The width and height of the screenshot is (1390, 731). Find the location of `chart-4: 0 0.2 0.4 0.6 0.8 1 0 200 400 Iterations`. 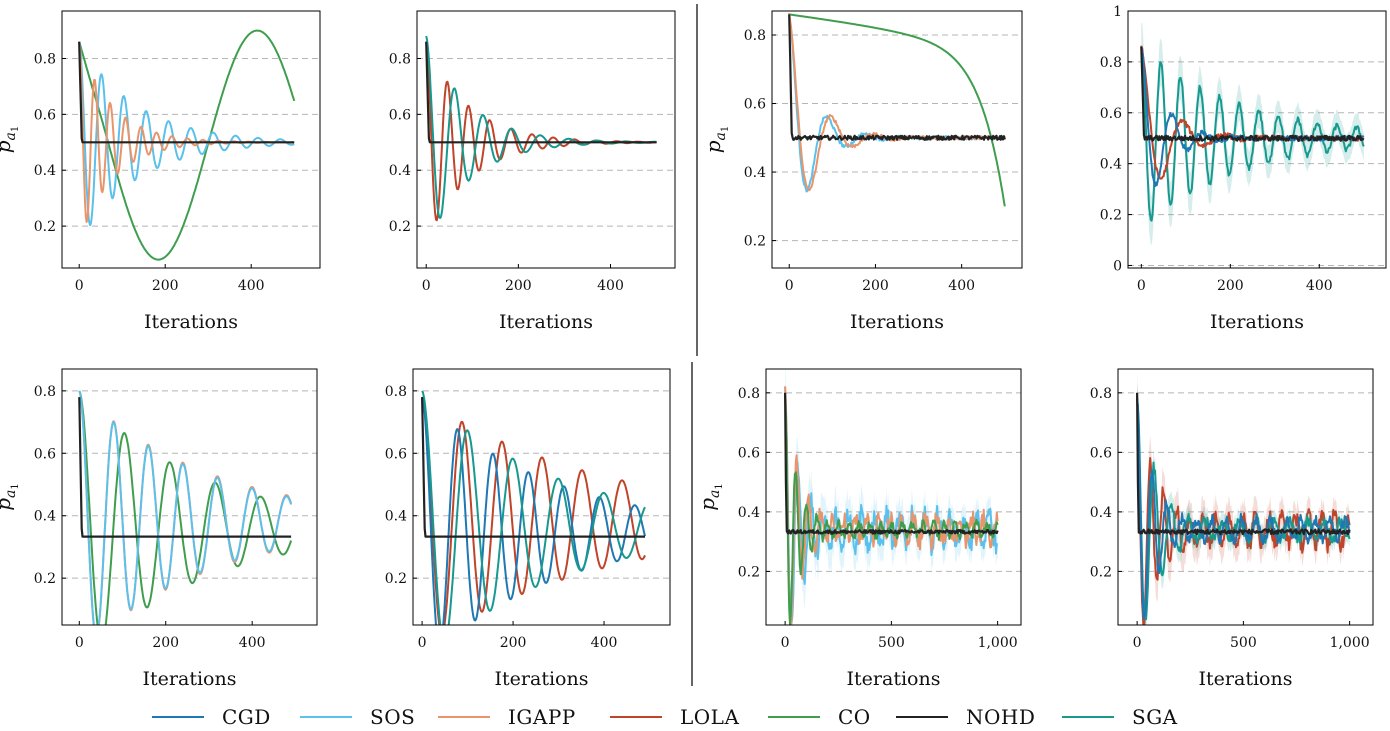

chart-4: 0 0.2 0.4 0.6 0.8 1 0 200 400 Iterations is located at coordinates (1243, 168).